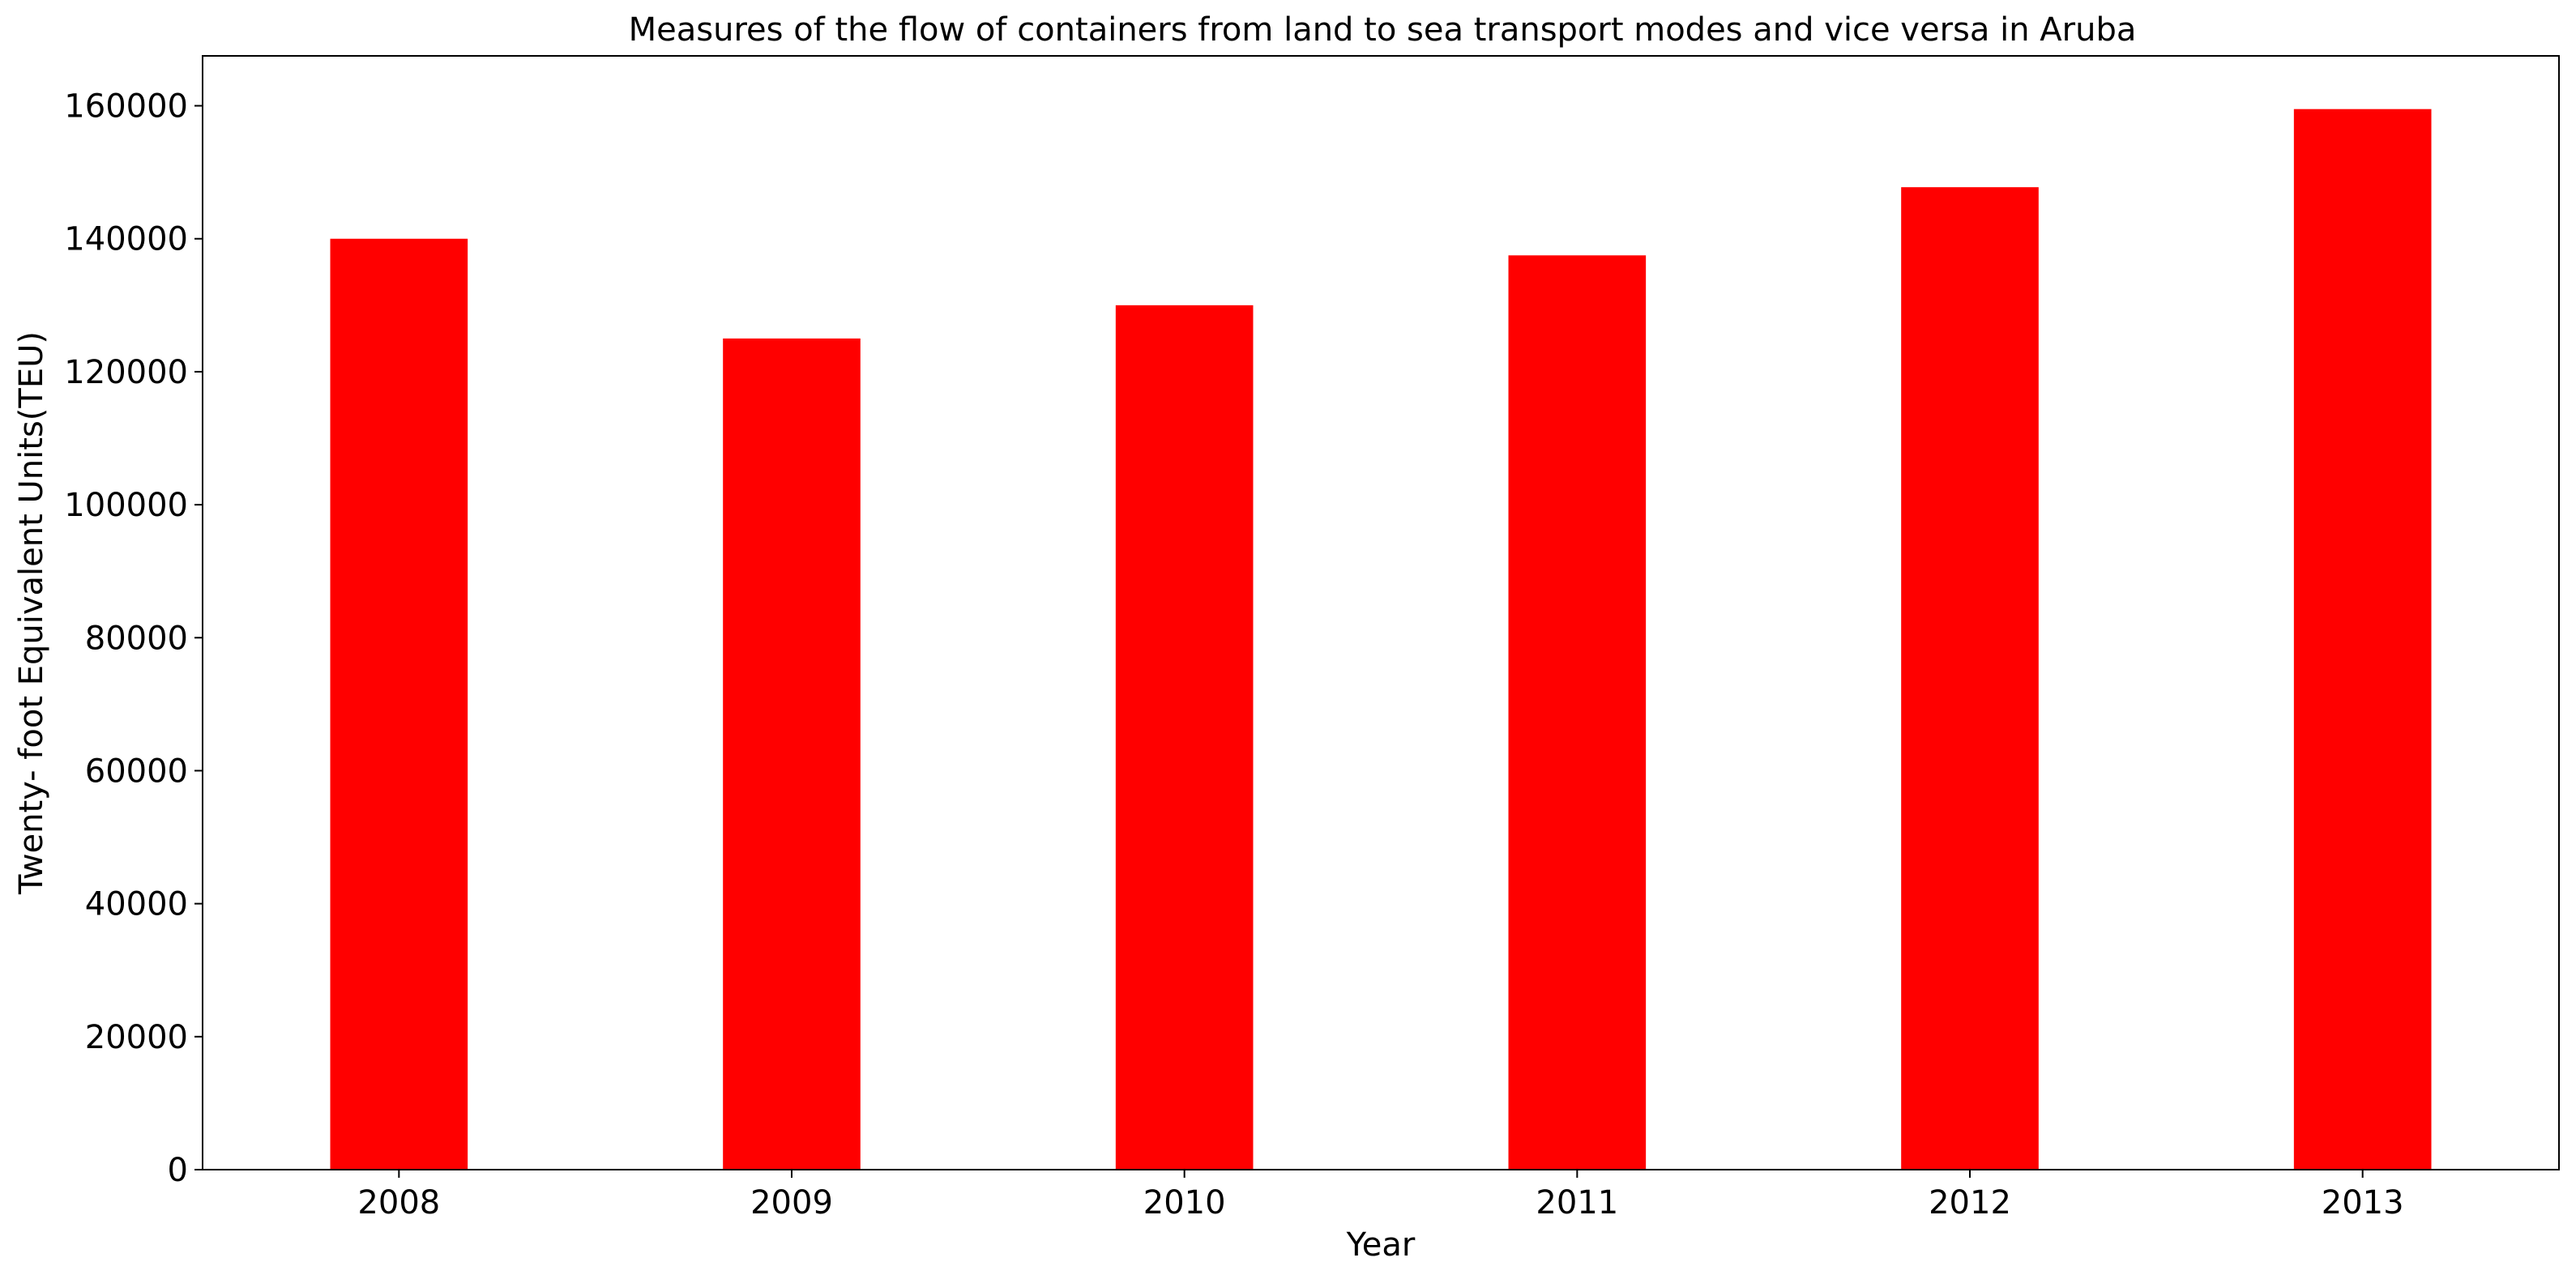 This screenshot has width=2576, height=1279. Describe the element at coordinates (126, 239) in the screenshot. I see `y-tick-label: 140000` at that location.